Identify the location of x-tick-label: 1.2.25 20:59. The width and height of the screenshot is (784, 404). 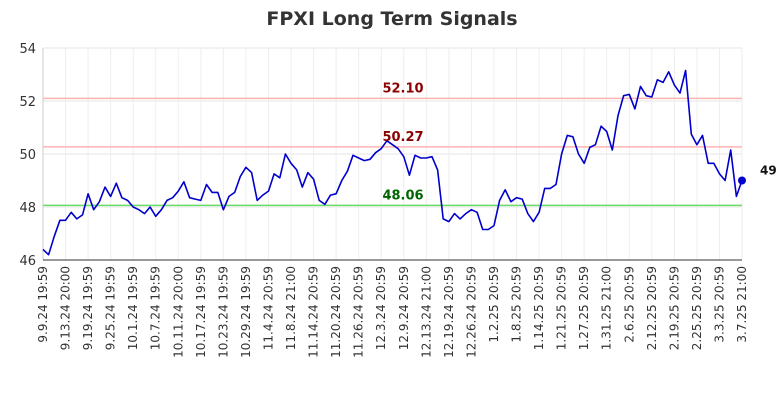
(494, 304).